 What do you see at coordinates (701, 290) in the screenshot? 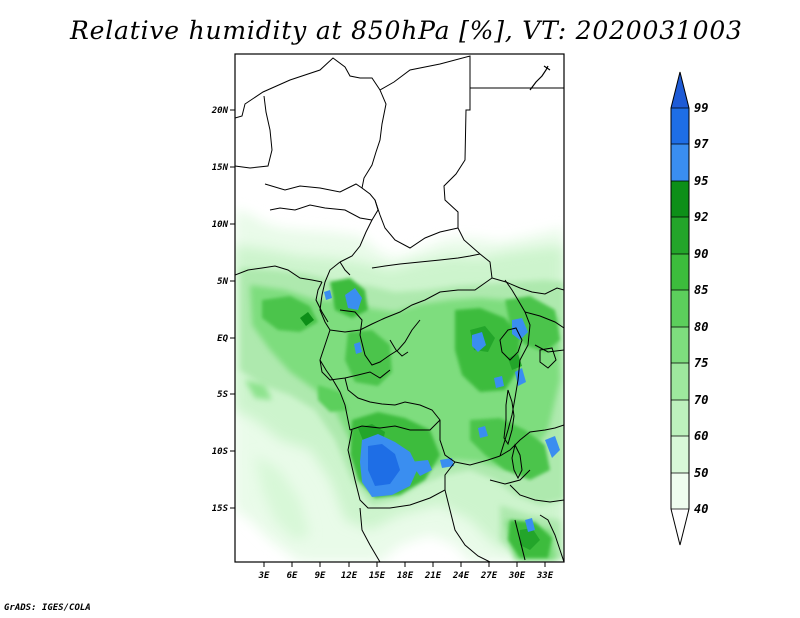
I see `colorbar-label-85: 85` at bounding box center [701, 290].